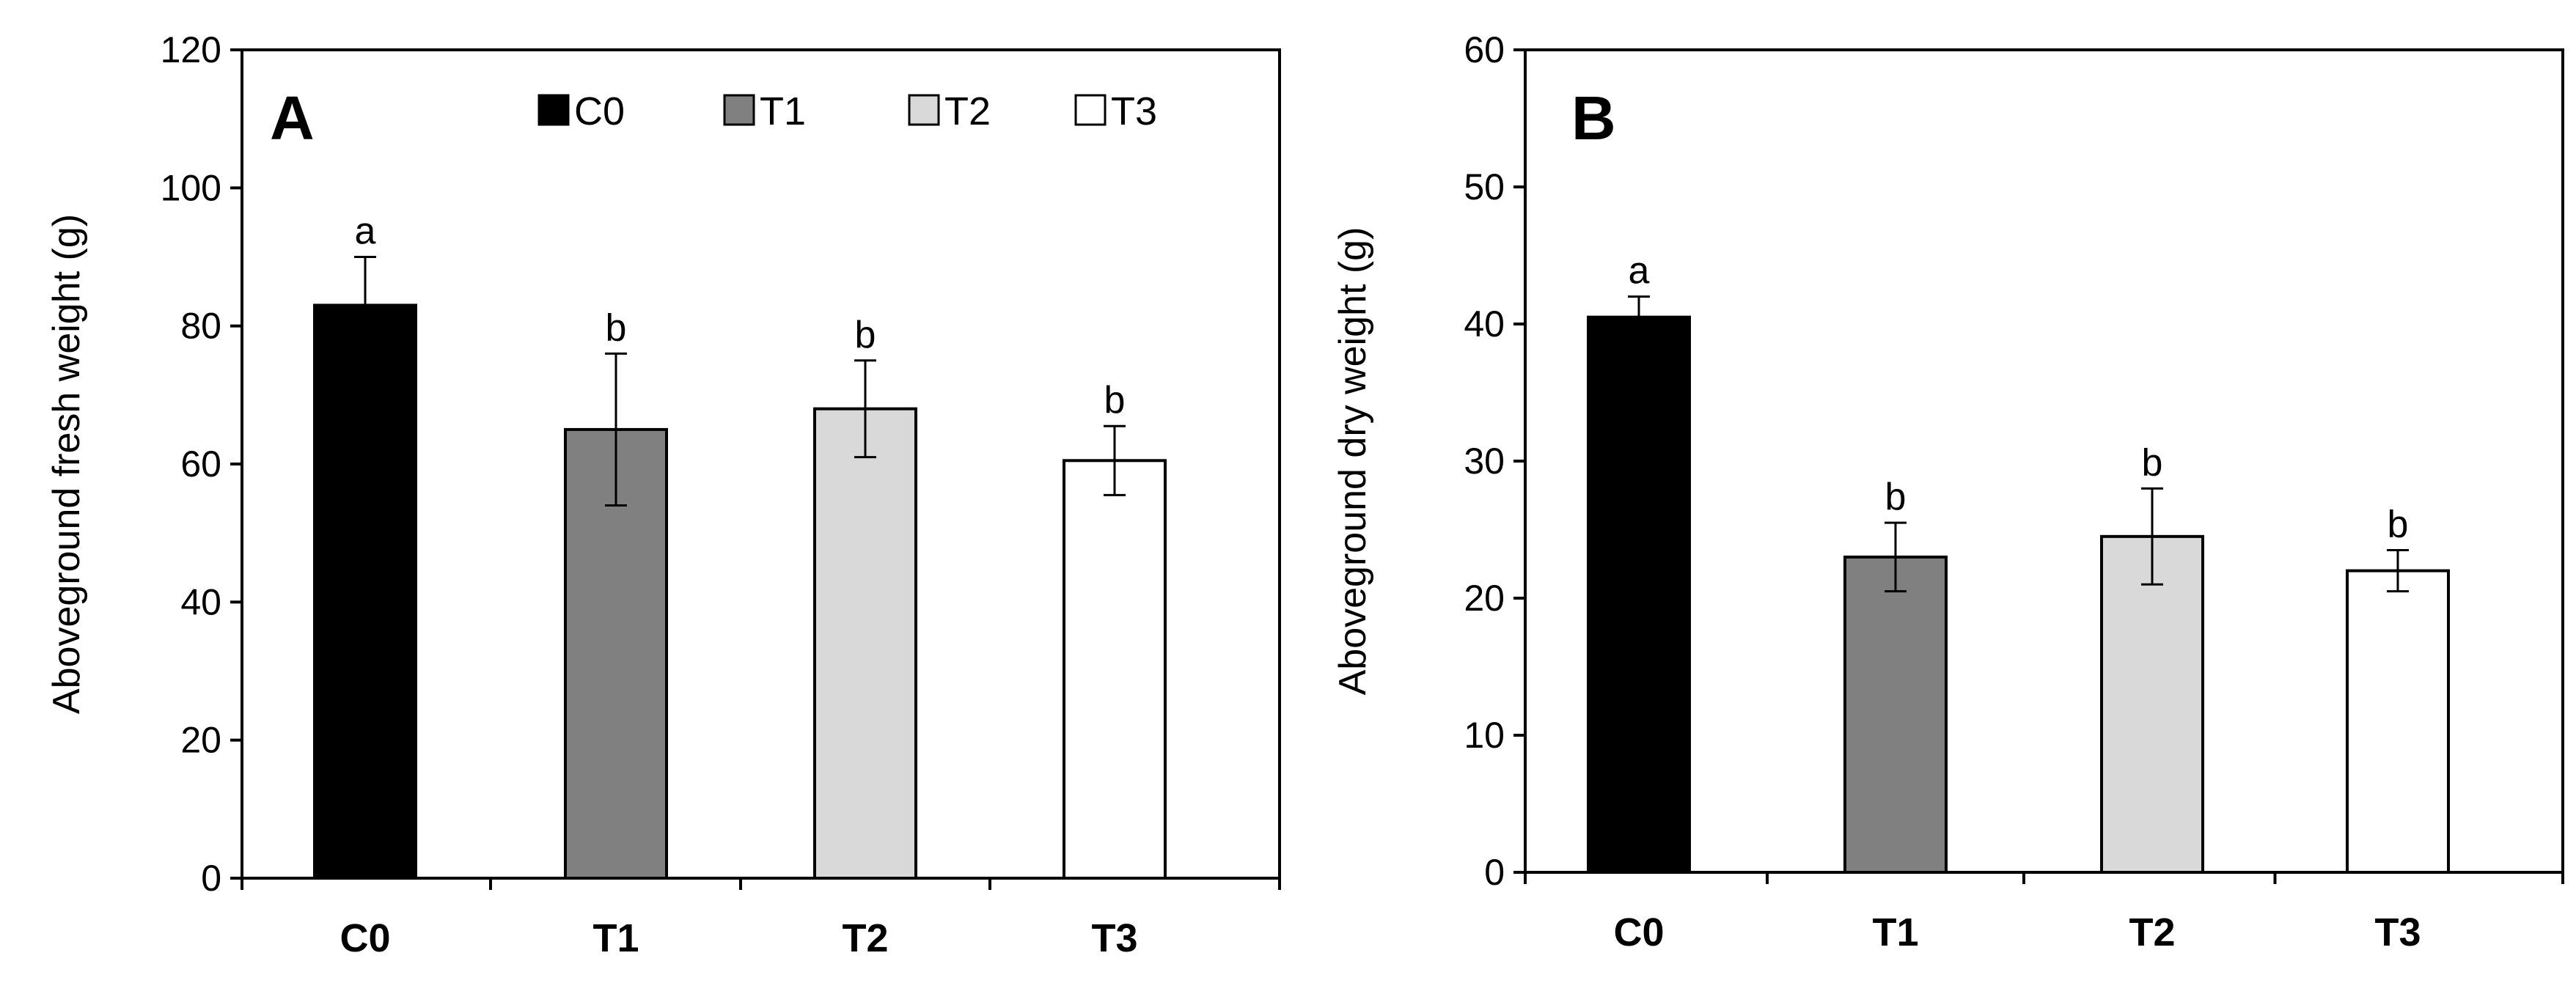 This screenshot has width=2576, height=994. I want to click on y-tick-label: 10, so click(1485, 735).